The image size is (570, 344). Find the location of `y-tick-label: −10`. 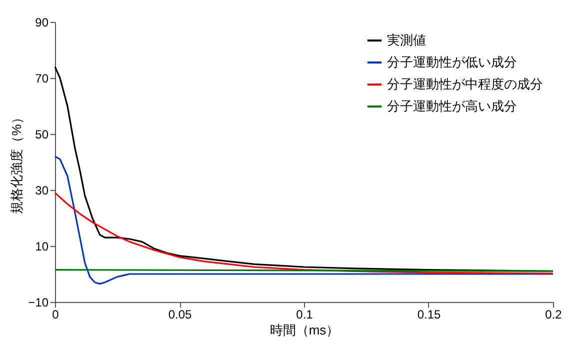

y-tick-label: −10 is located at coordinates (38, 303).